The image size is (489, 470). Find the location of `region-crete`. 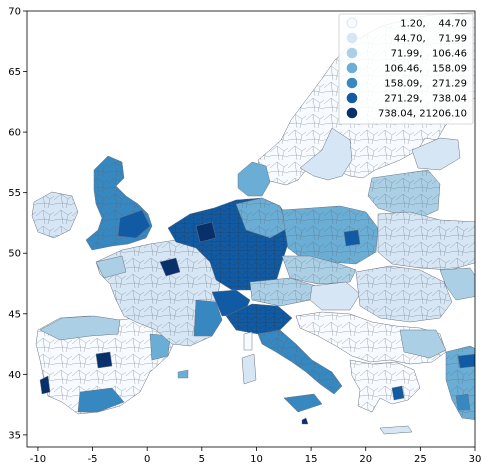

region-crete is located at coordinates (396, 430).